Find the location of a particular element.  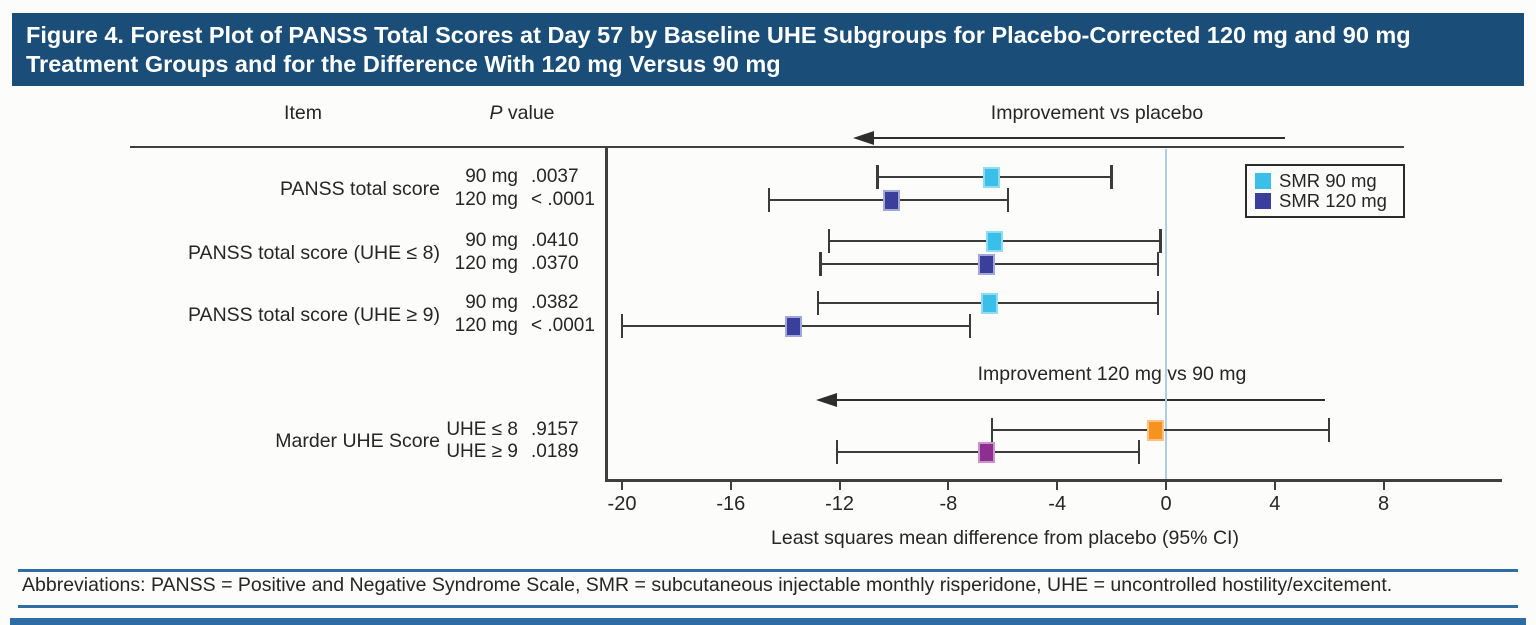

p-value-italic-p: P is located at coordinates (496, 113).